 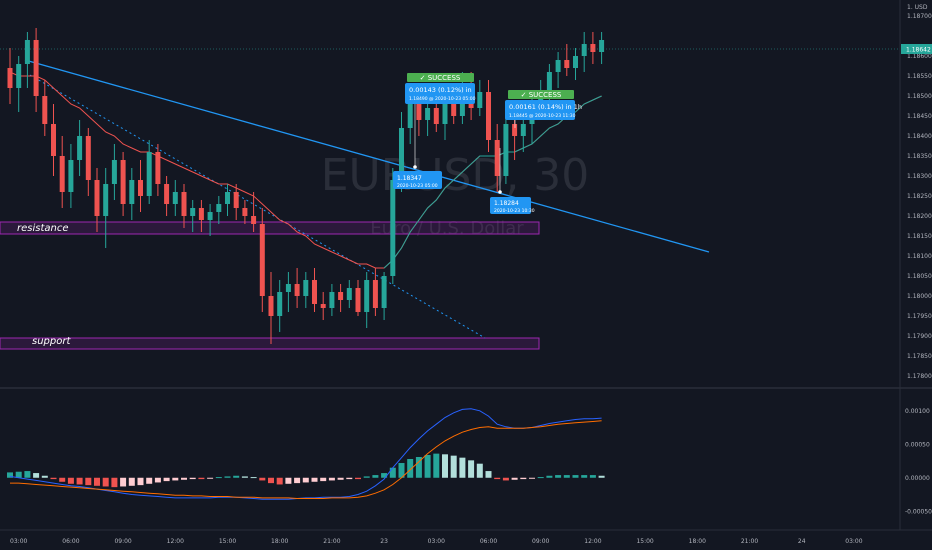 I want to click on macd-histogram, so click(x=306, y=470).